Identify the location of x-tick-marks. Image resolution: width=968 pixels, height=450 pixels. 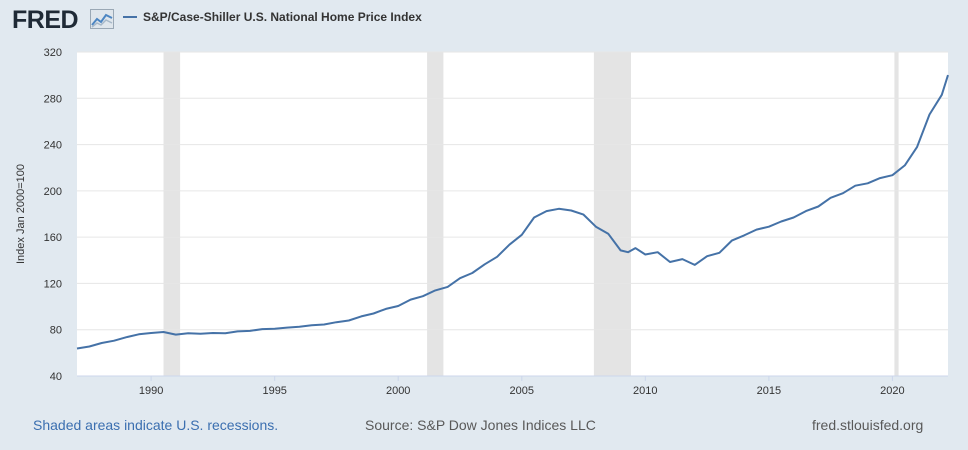
(521, 378).